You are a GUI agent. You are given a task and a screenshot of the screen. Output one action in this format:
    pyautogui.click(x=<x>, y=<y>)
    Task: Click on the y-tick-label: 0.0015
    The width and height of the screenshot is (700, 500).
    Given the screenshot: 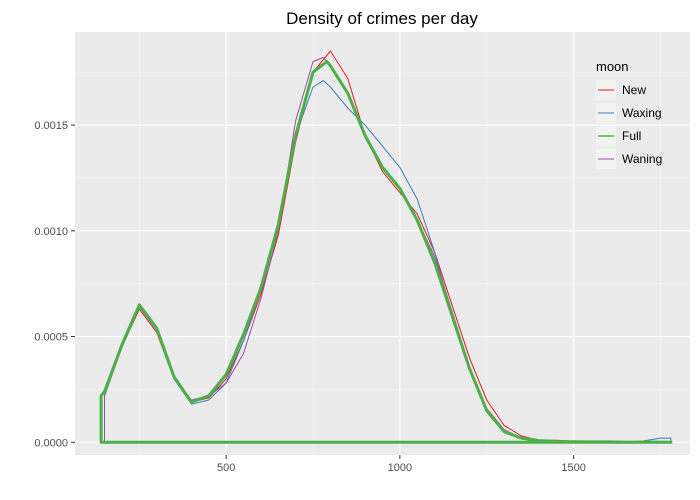 What is the action you would take?
    pyautogui.click(x=51, y=126)
    